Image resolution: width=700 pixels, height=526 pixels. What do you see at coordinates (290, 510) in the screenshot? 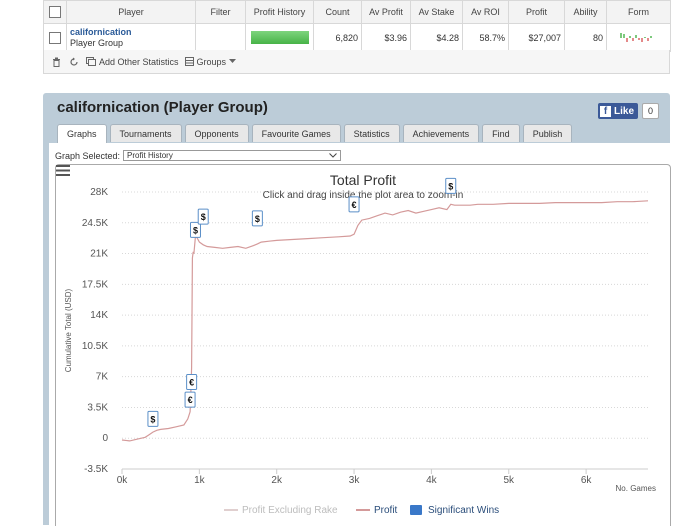
I see `legend-item: Profit Excluding Rake` at bounding box center [290, 510].